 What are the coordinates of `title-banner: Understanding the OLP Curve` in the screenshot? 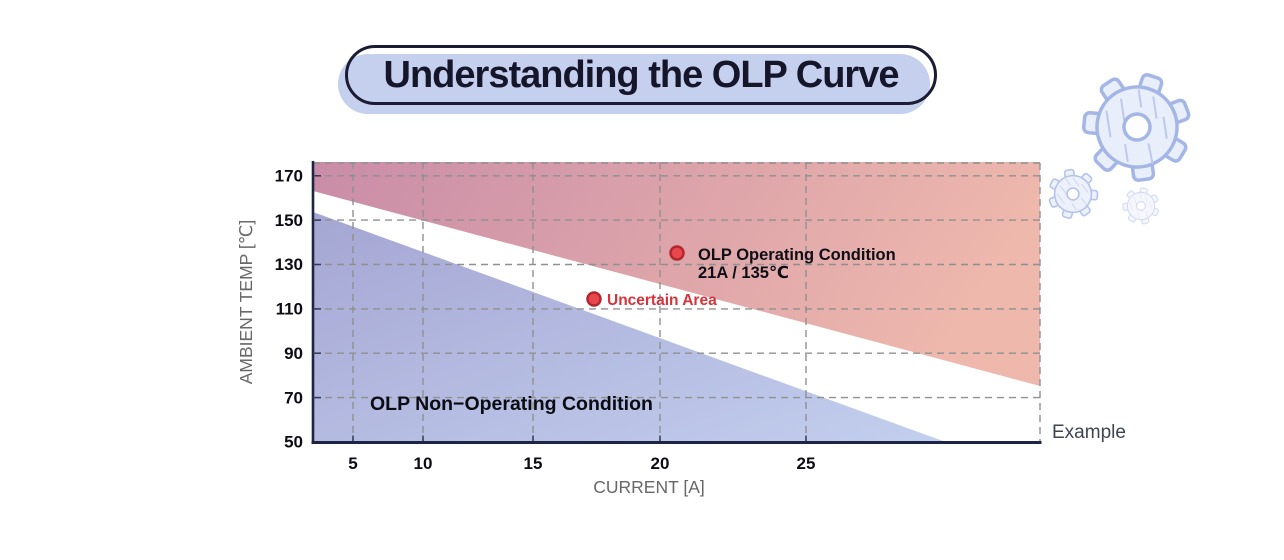 It's located at (637, 79).